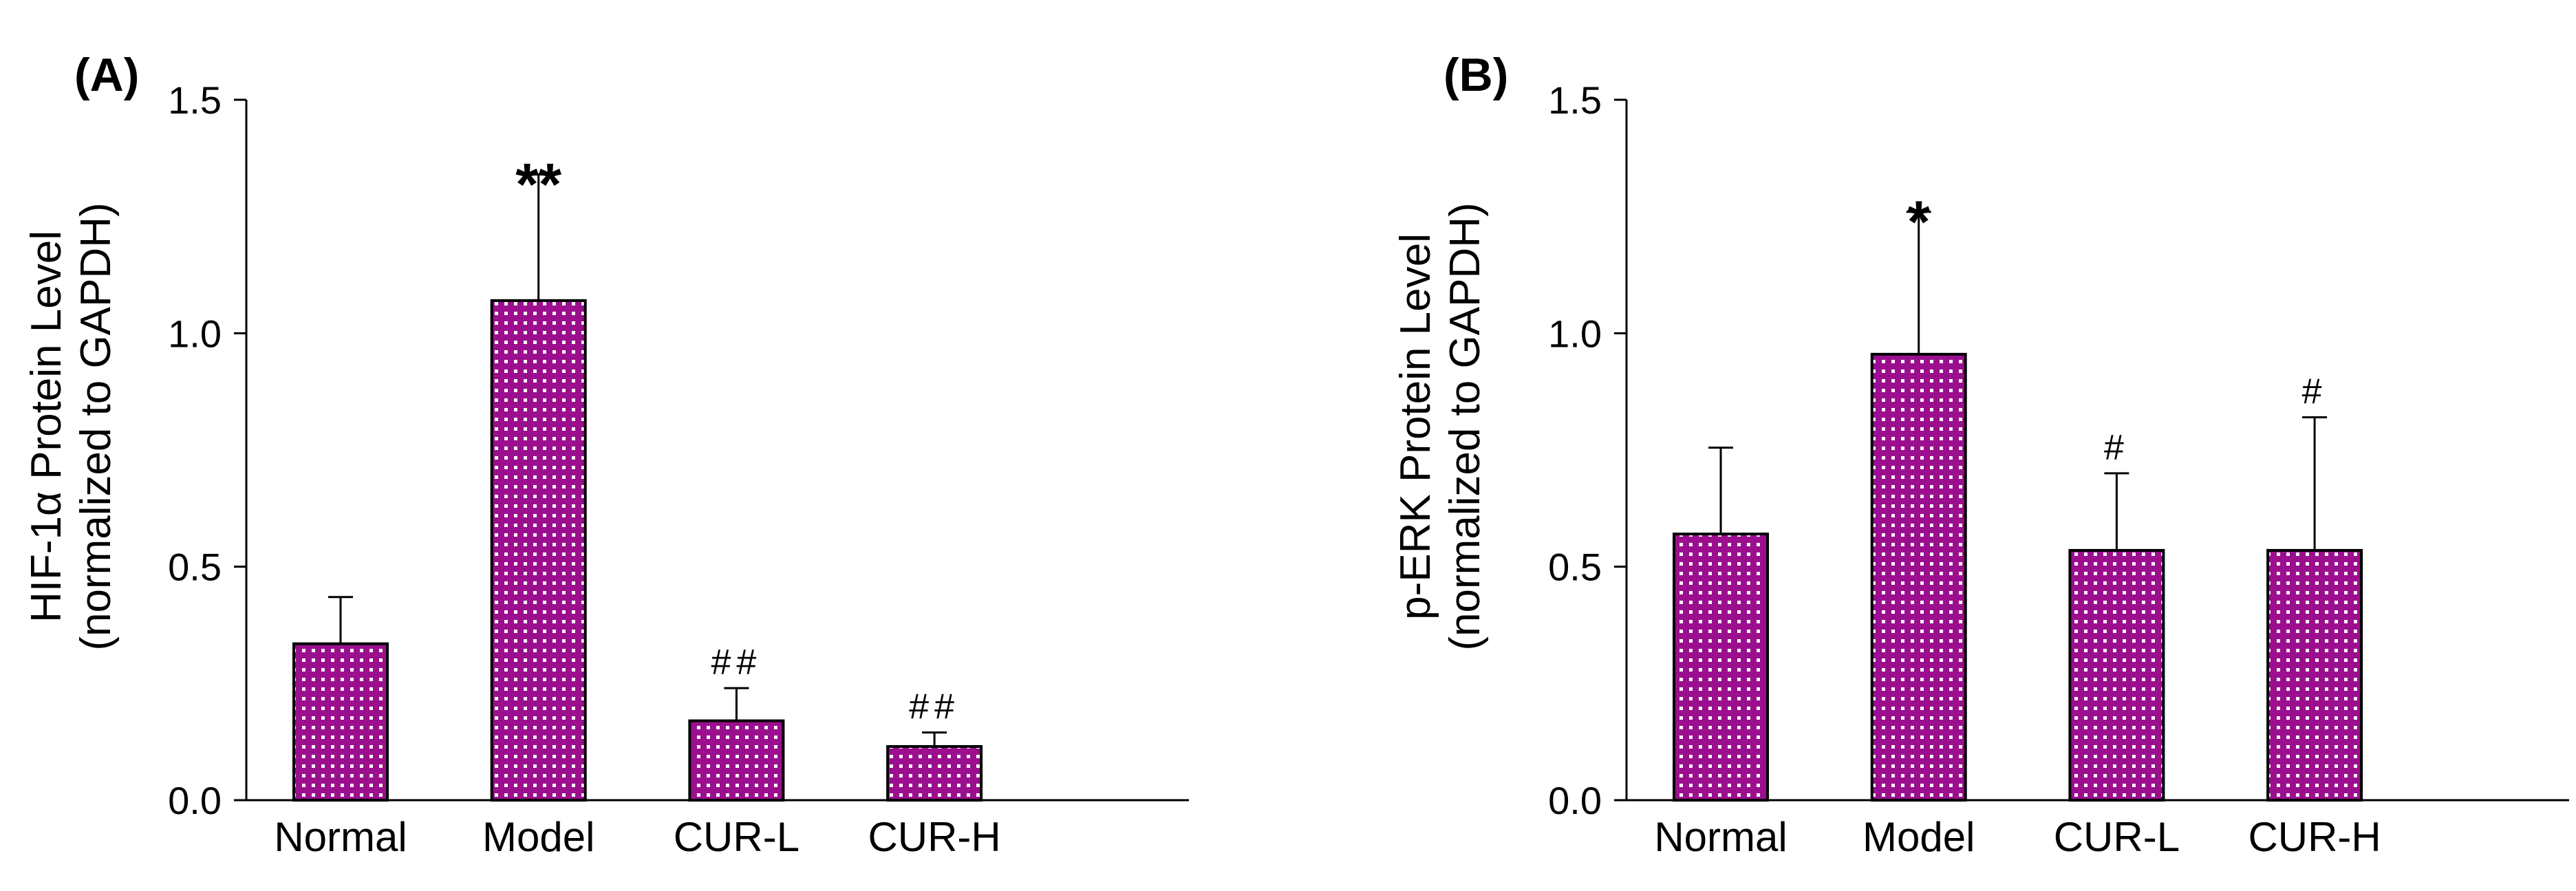 The image size is (2576, 891). What do you see at coordinates (106, 75) in the screenshot?
I see `panel-label: (A)` at bounding box center [106, 75].